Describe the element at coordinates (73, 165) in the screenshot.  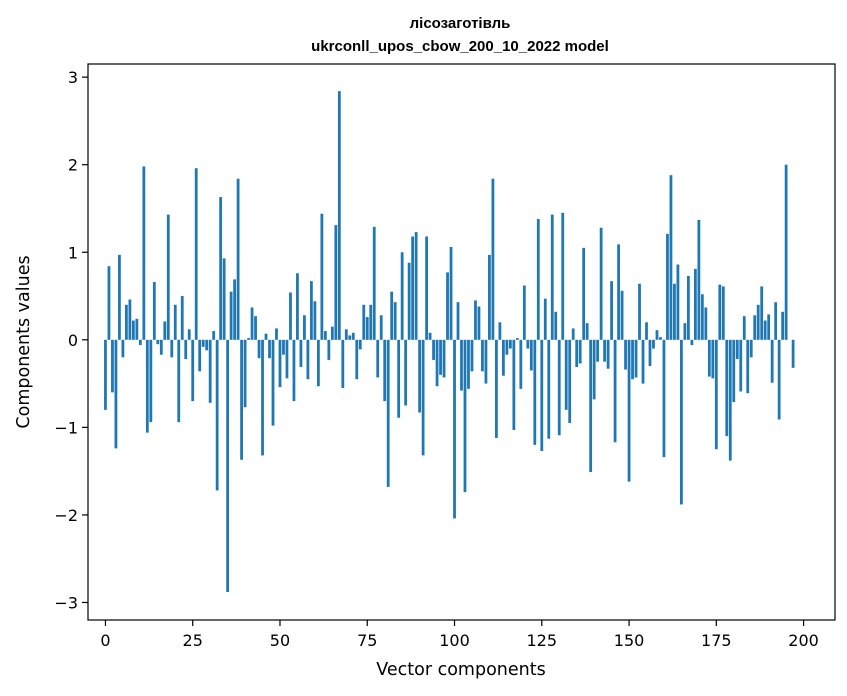
I see `y-tick-label: 2` at that location.